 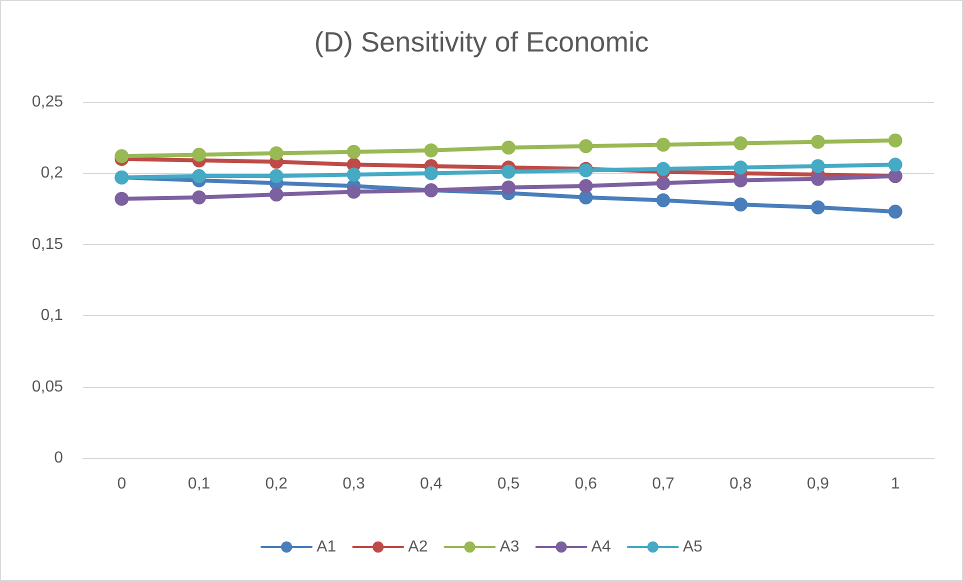 What do you see at coordinates (48, 102) in the screenshot?
I see `y-tick-label: 0,25` at bounding box center [48, 102].